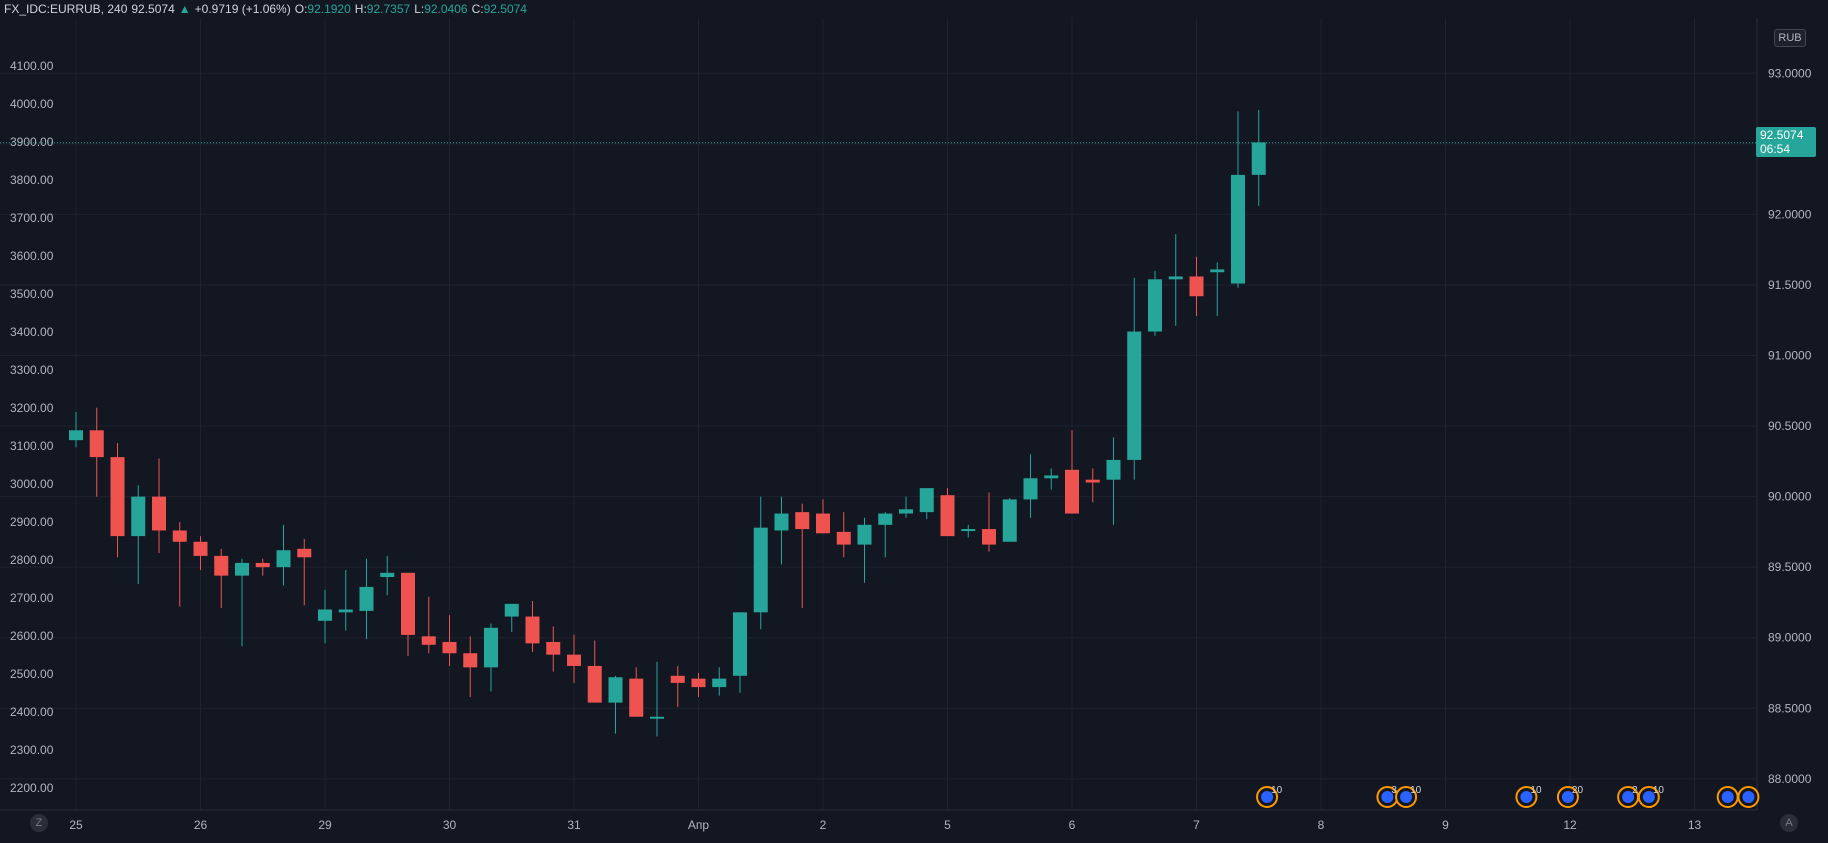 This screenshot has width=1828, height=843. What do you see at coordinates (885, 825) in the screenshot?
I see `time-axis: 25 26 29 30 31 Апр 2 5 6 7 8 9 12 13` at bounding box center [885, 825].